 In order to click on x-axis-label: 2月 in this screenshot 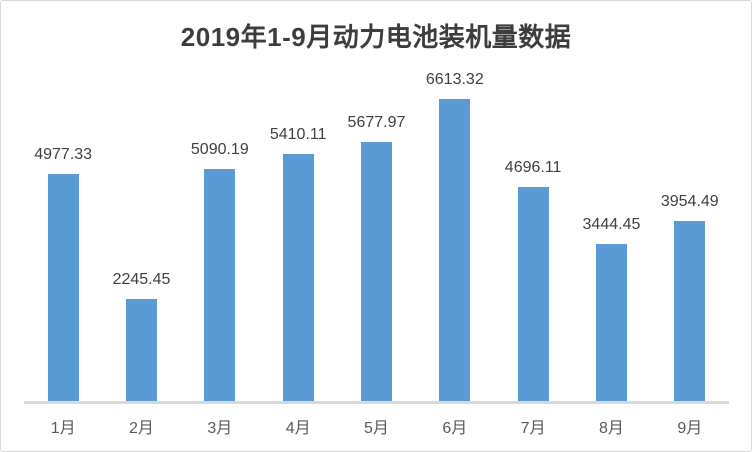, I will do `click(141, 428)`.